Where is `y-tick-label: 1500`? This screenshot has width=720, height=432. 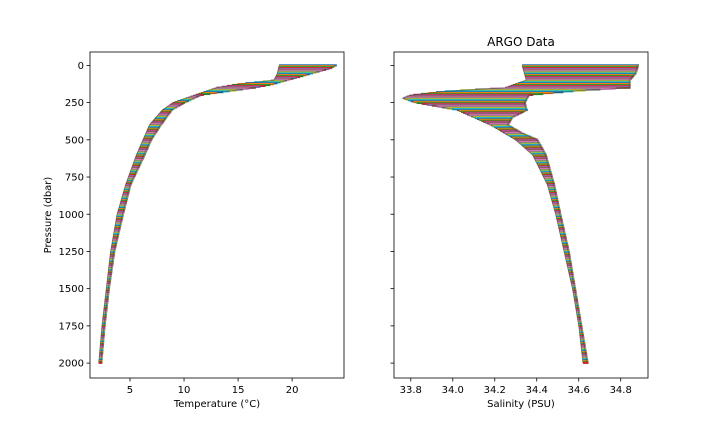 y-tick-label: 1500 is located at coordinates (71, 289).